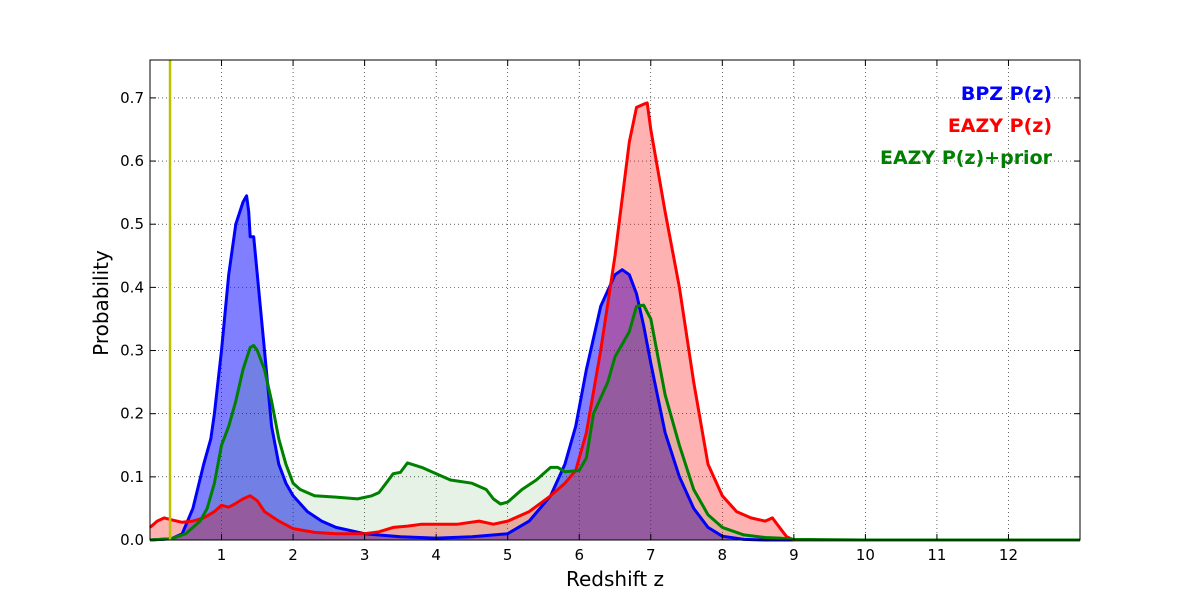 Image resolution: width=1200 pixels, height=600 pixels. I want to click on legend: BPZ P(z) EAZY P(z) EAZY P(z)+prior, so click(966, 126).